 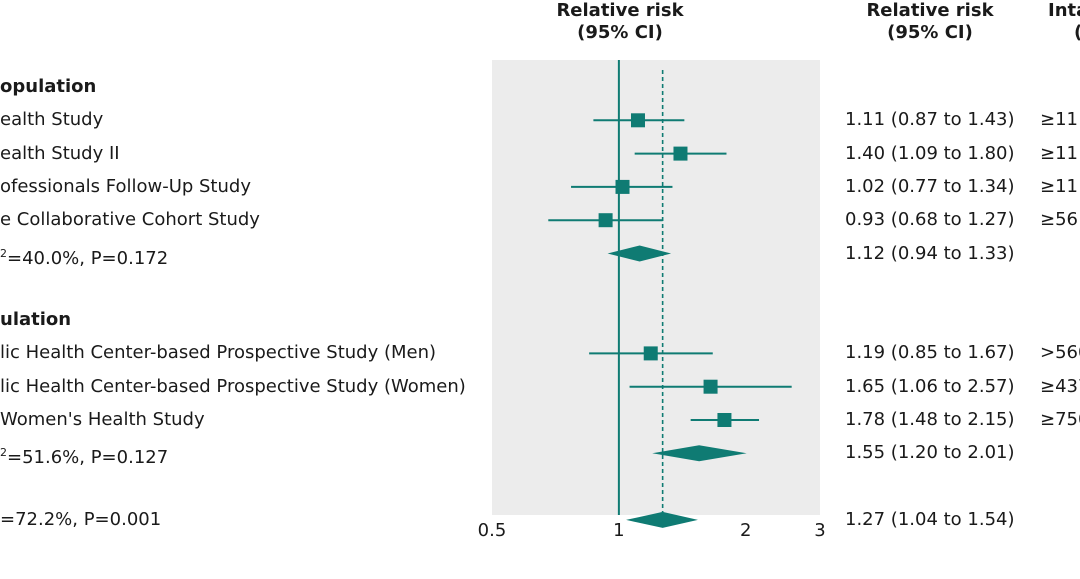 I want to click on rr-ci-value: 1.11 (0.87 to 1.43), so click(x=930, y=120).